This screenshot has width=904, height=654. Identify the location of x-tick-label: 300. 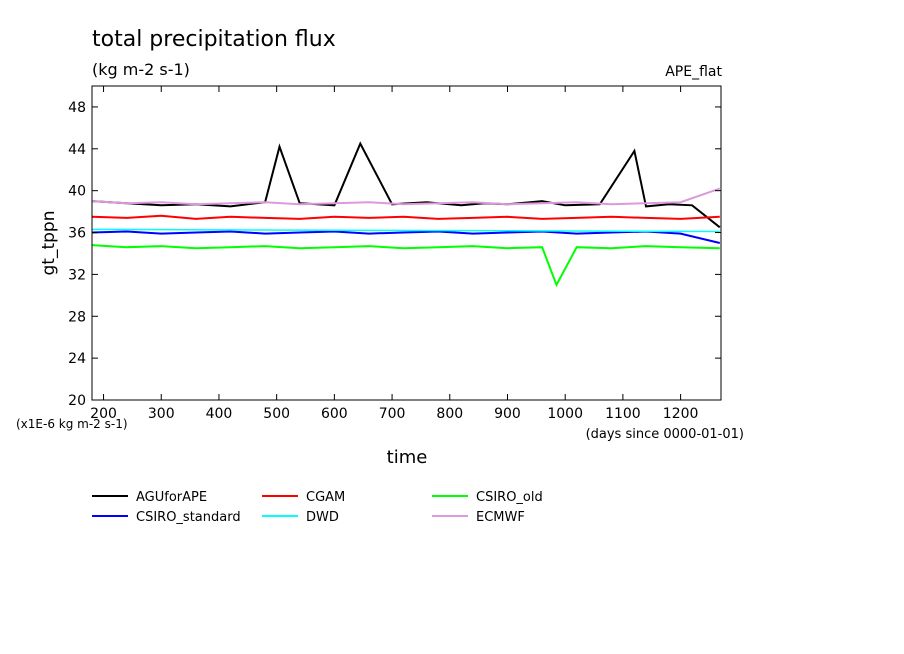
(161, 414).